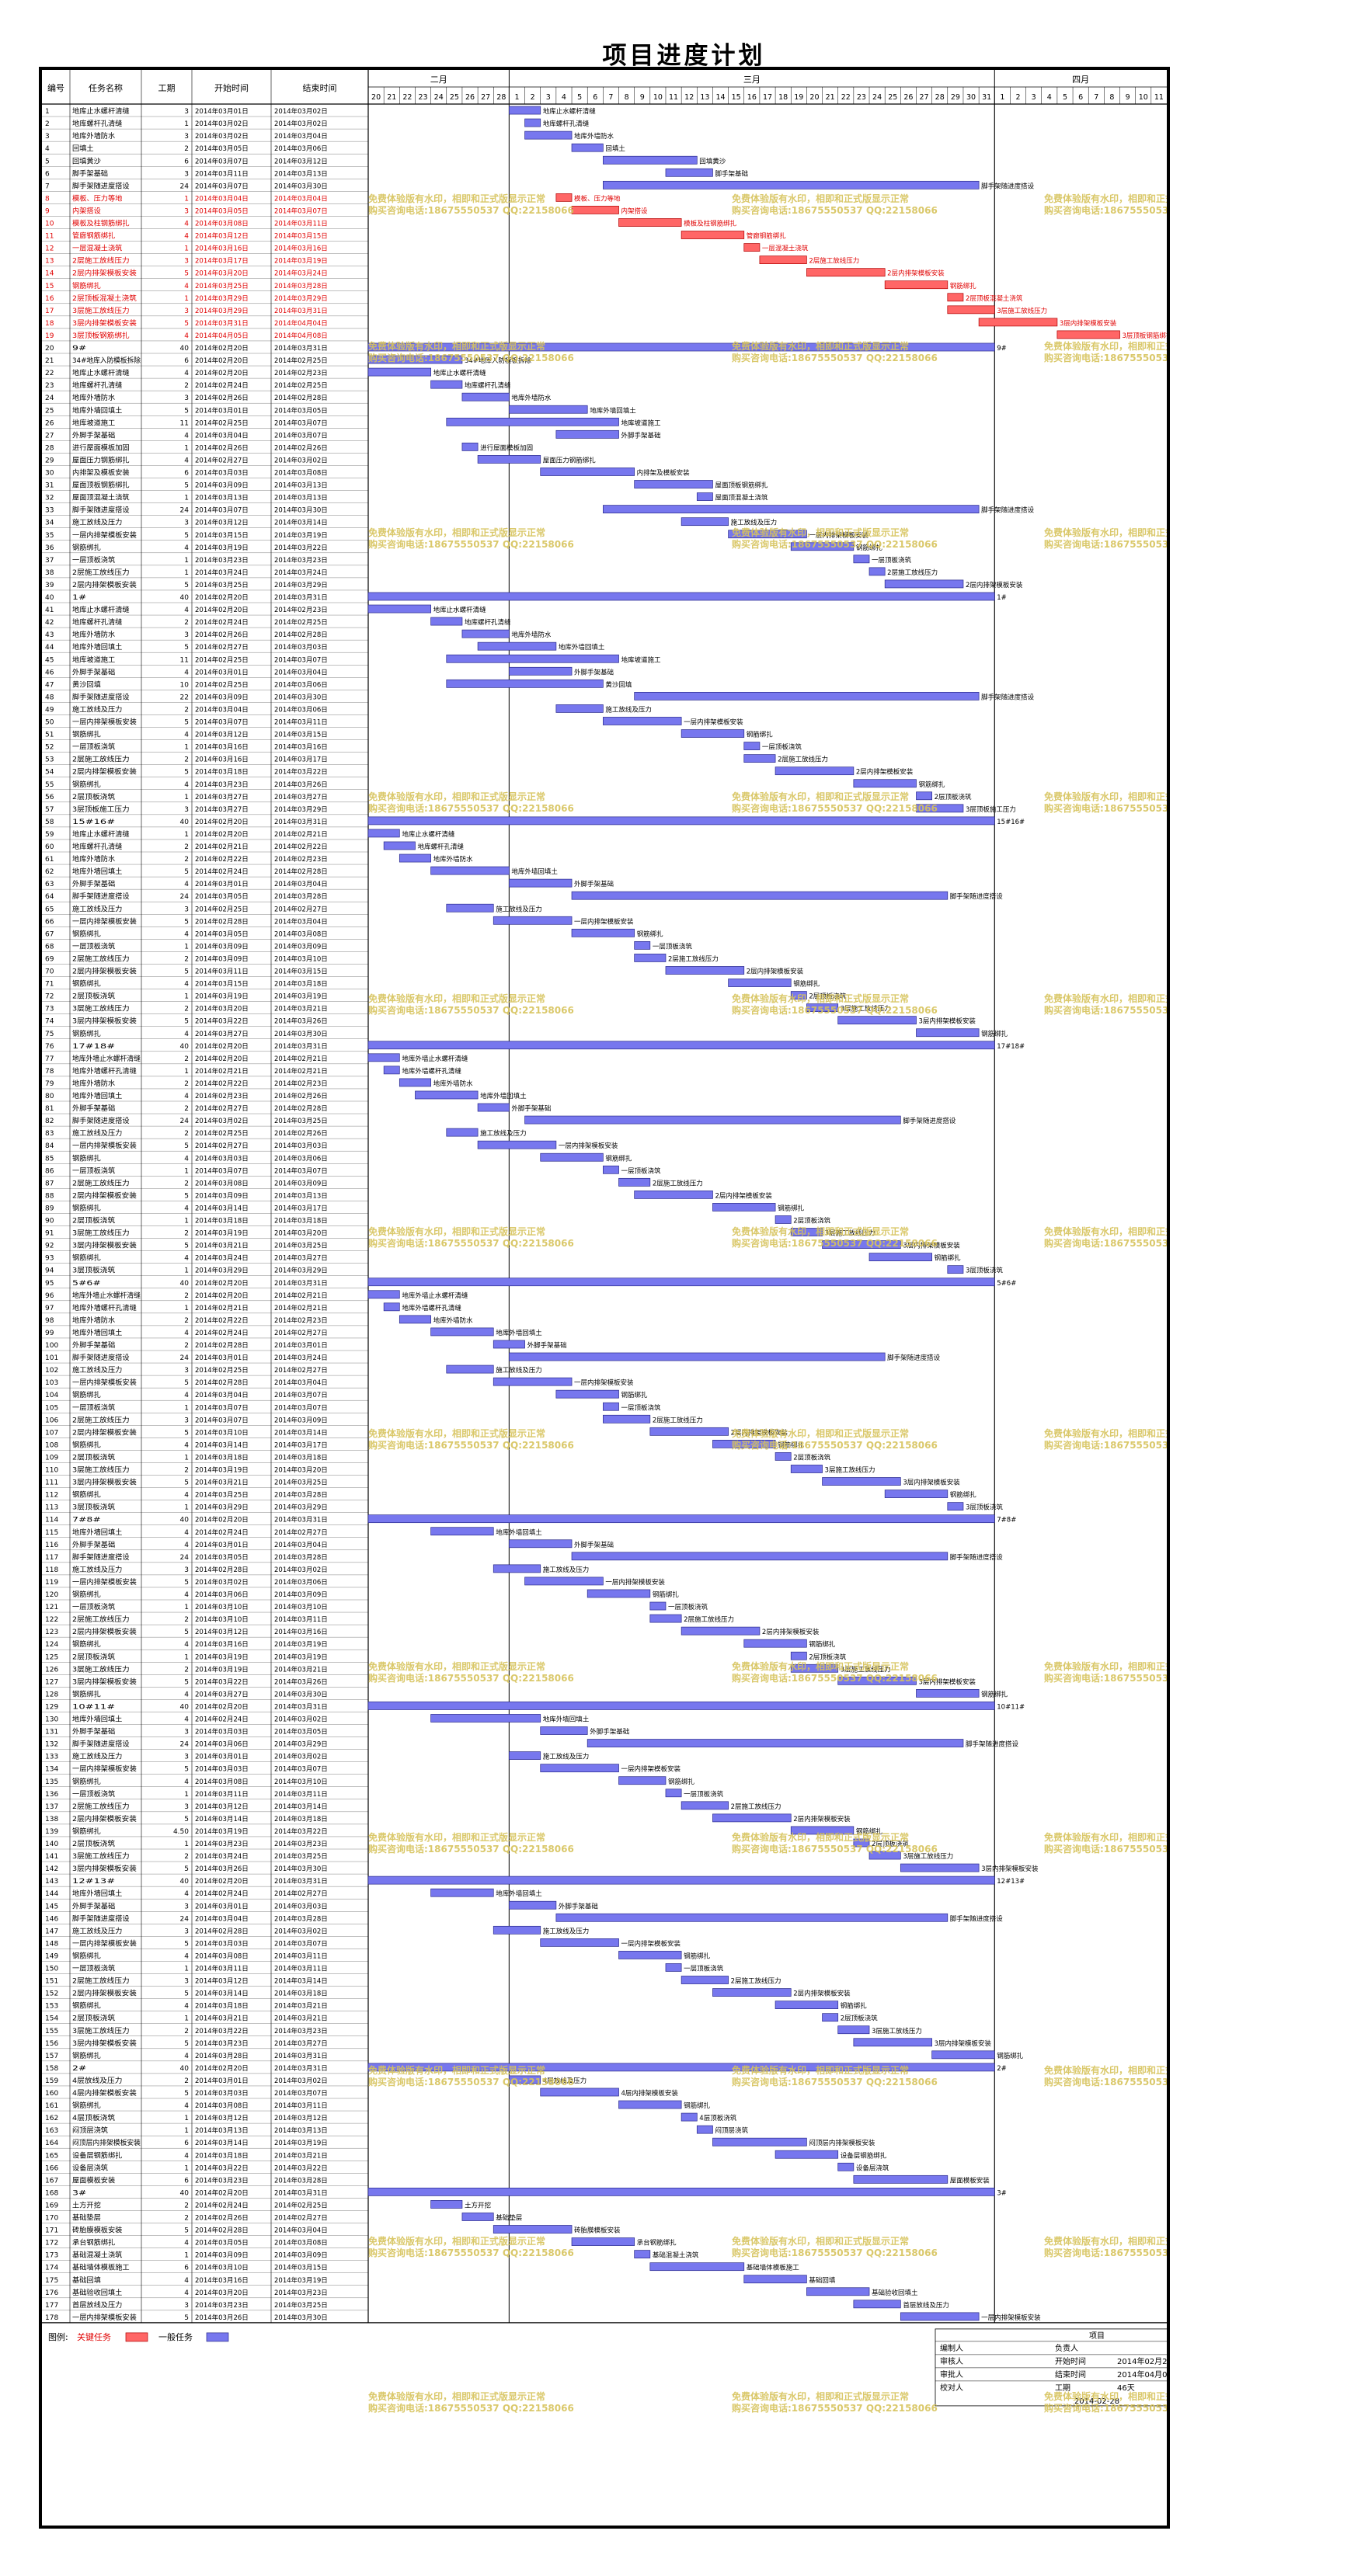 The image size is (1368, 2576). What do you see at coordinates (222, 2243) in the screenshot?
I see `task-start: 2014年03月05日` at bounding box center [222, 2243].